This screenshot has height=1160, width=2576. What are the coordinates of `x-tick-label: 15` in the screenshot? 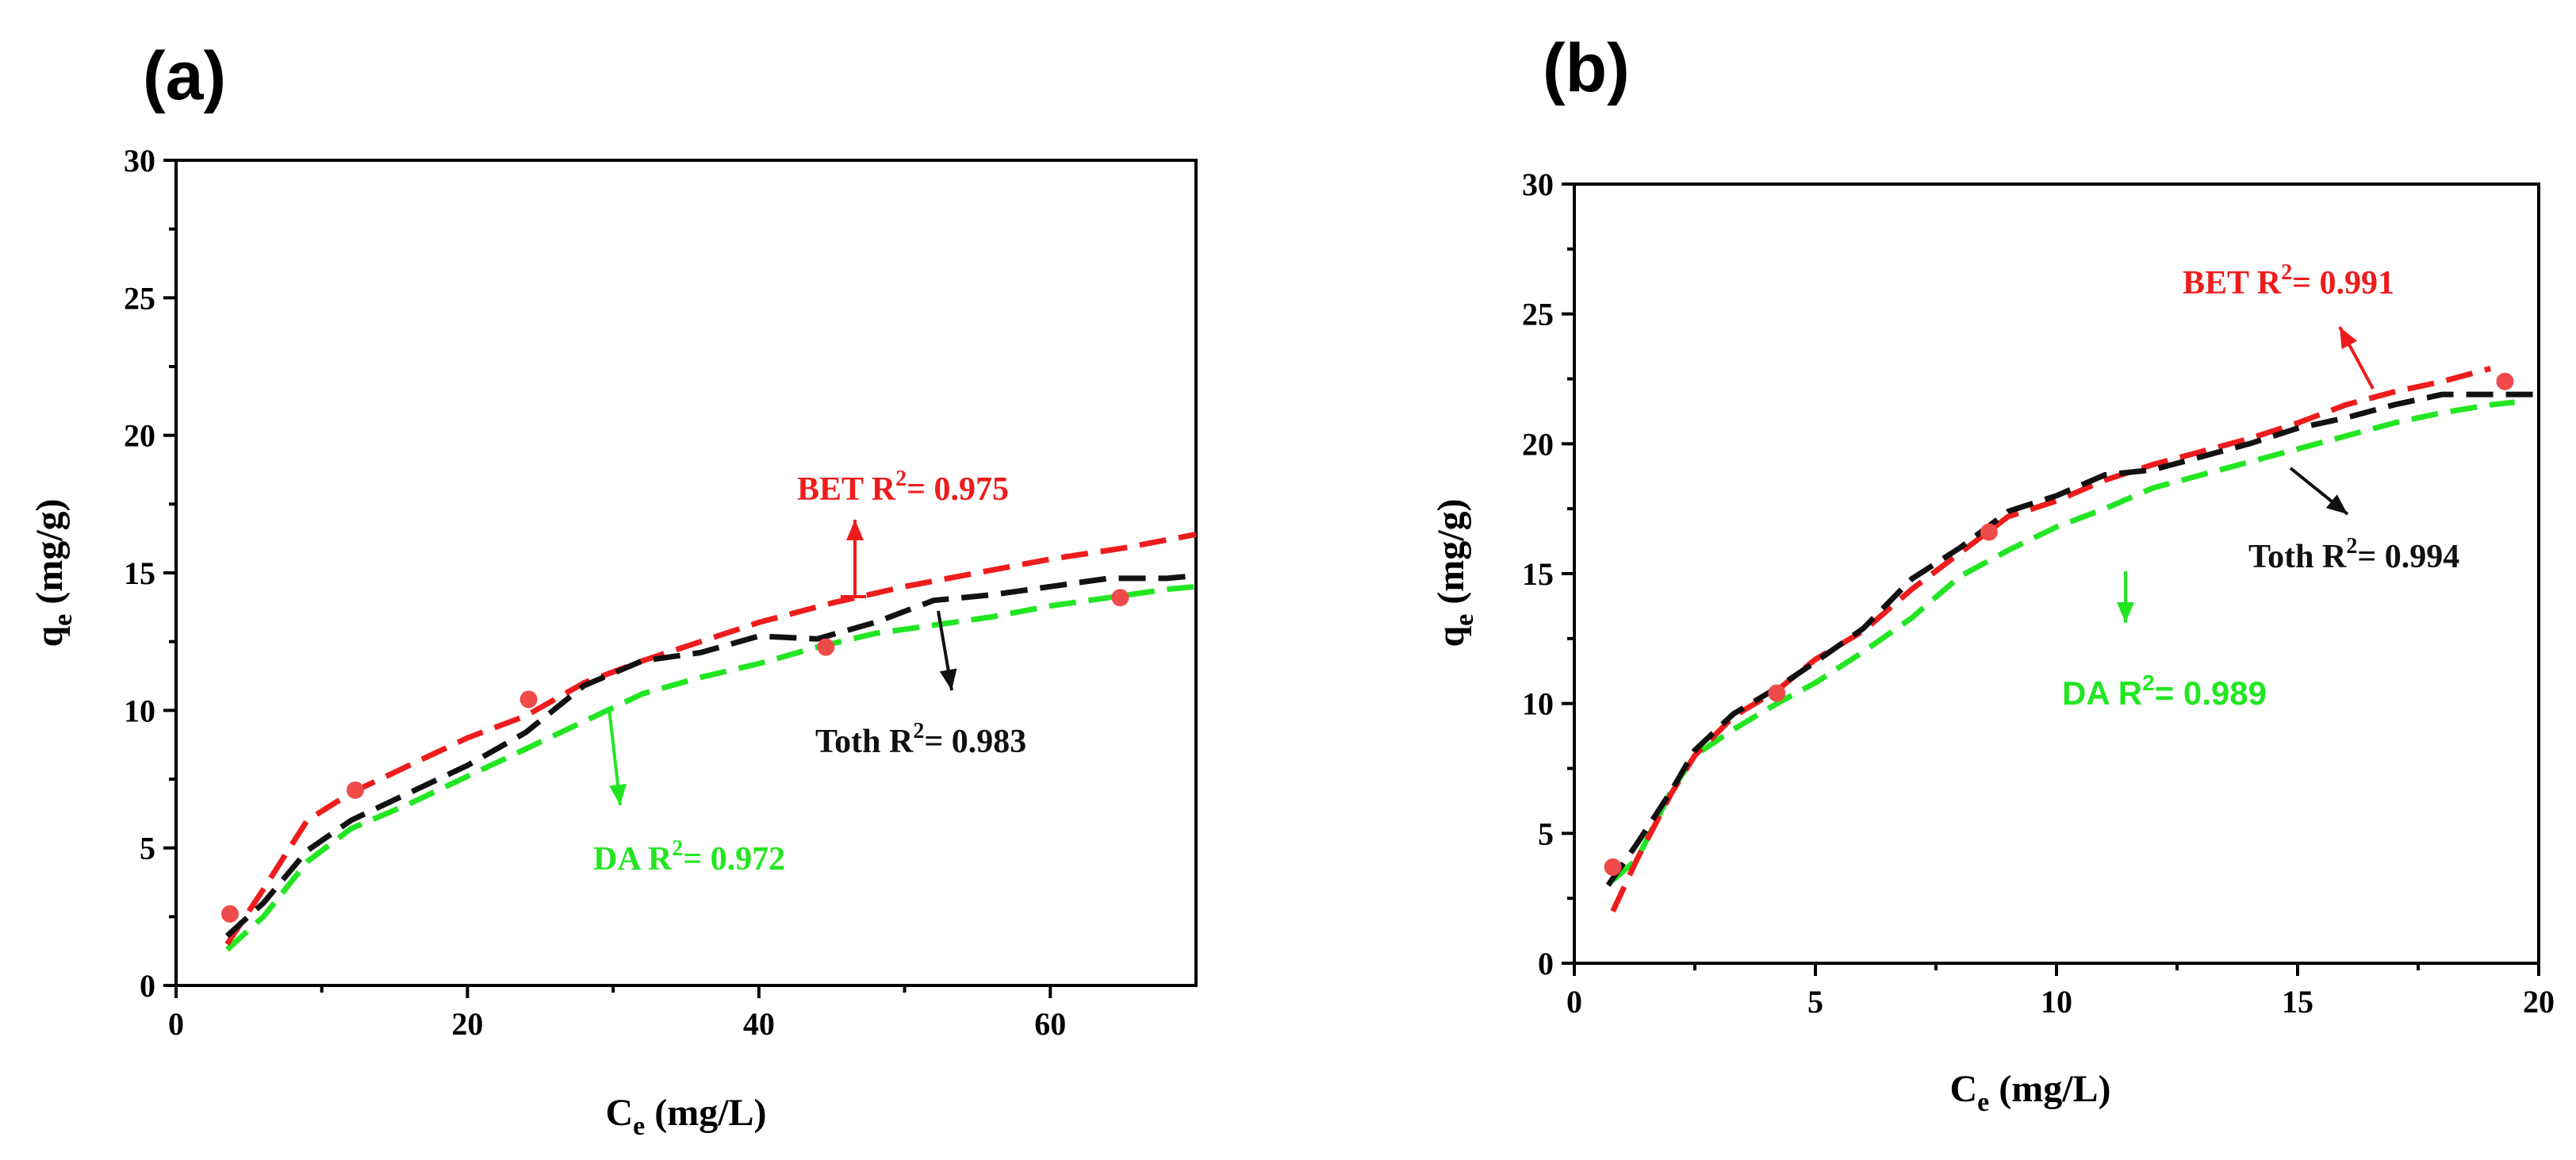 It's located at (2297, 1002).